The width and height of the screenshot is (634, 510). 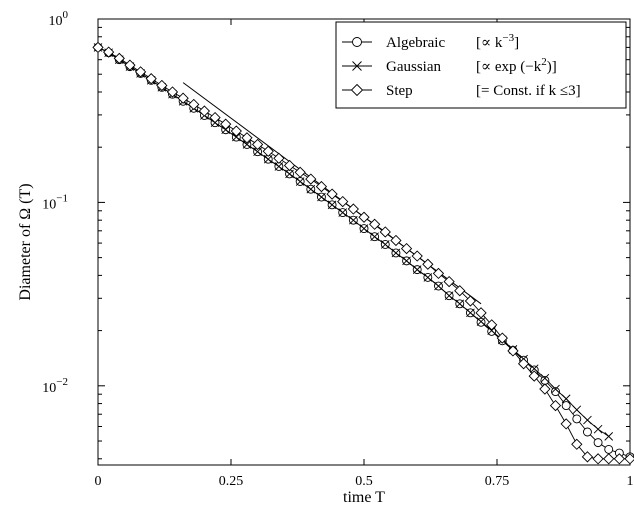 I want to click on x-tick-label: 0, so click(x=98, y=481).